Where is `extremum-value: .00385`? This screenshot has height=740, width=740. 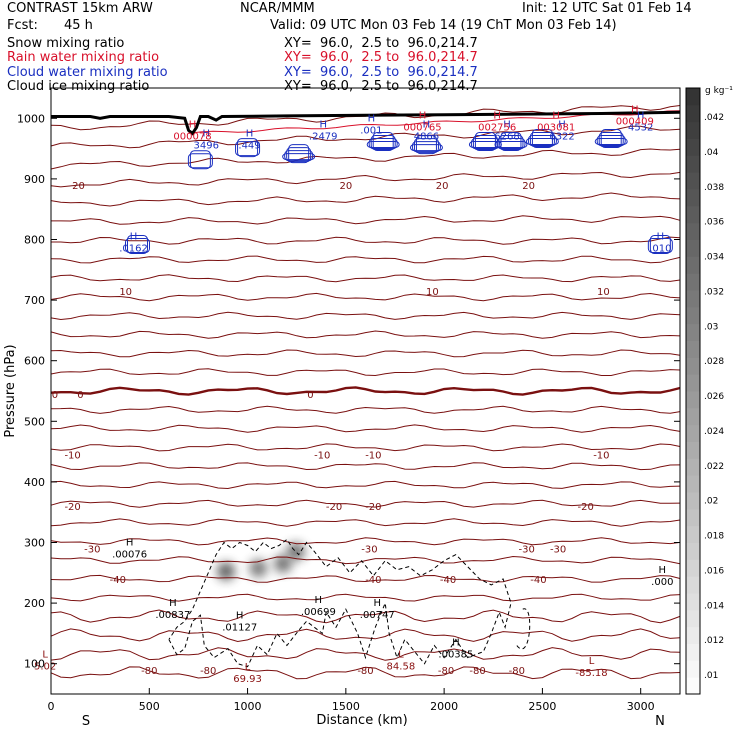 extremum-value: .00385 is located at coordinates (455, 655).